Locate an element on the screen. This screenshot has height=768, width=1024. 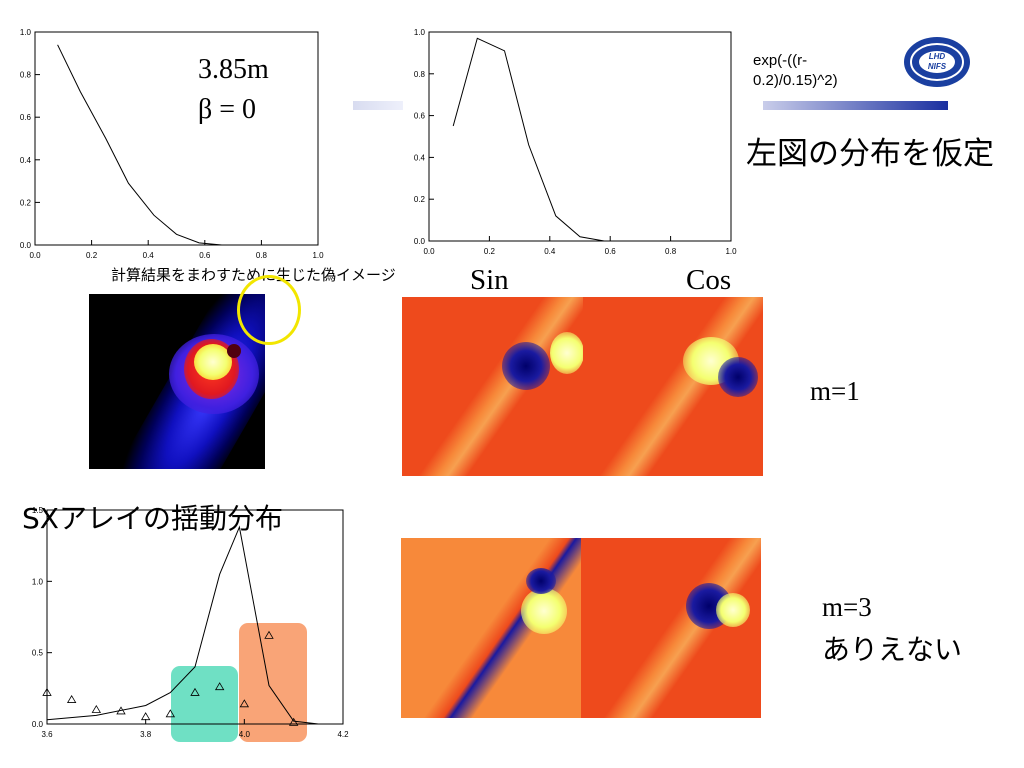
sx-image-blob-core is located at coordinates (234, 351).